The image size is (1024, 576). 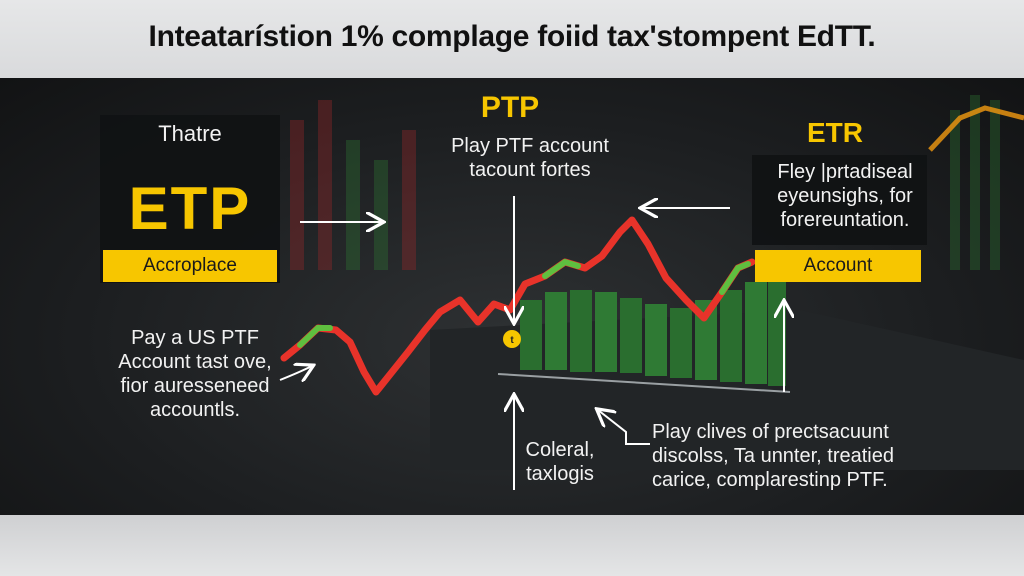 What do you see at coordinates (845, 220) in the screenshot?
I see `right-desc-line: forereuntation.` at bounding box center [845, 220].